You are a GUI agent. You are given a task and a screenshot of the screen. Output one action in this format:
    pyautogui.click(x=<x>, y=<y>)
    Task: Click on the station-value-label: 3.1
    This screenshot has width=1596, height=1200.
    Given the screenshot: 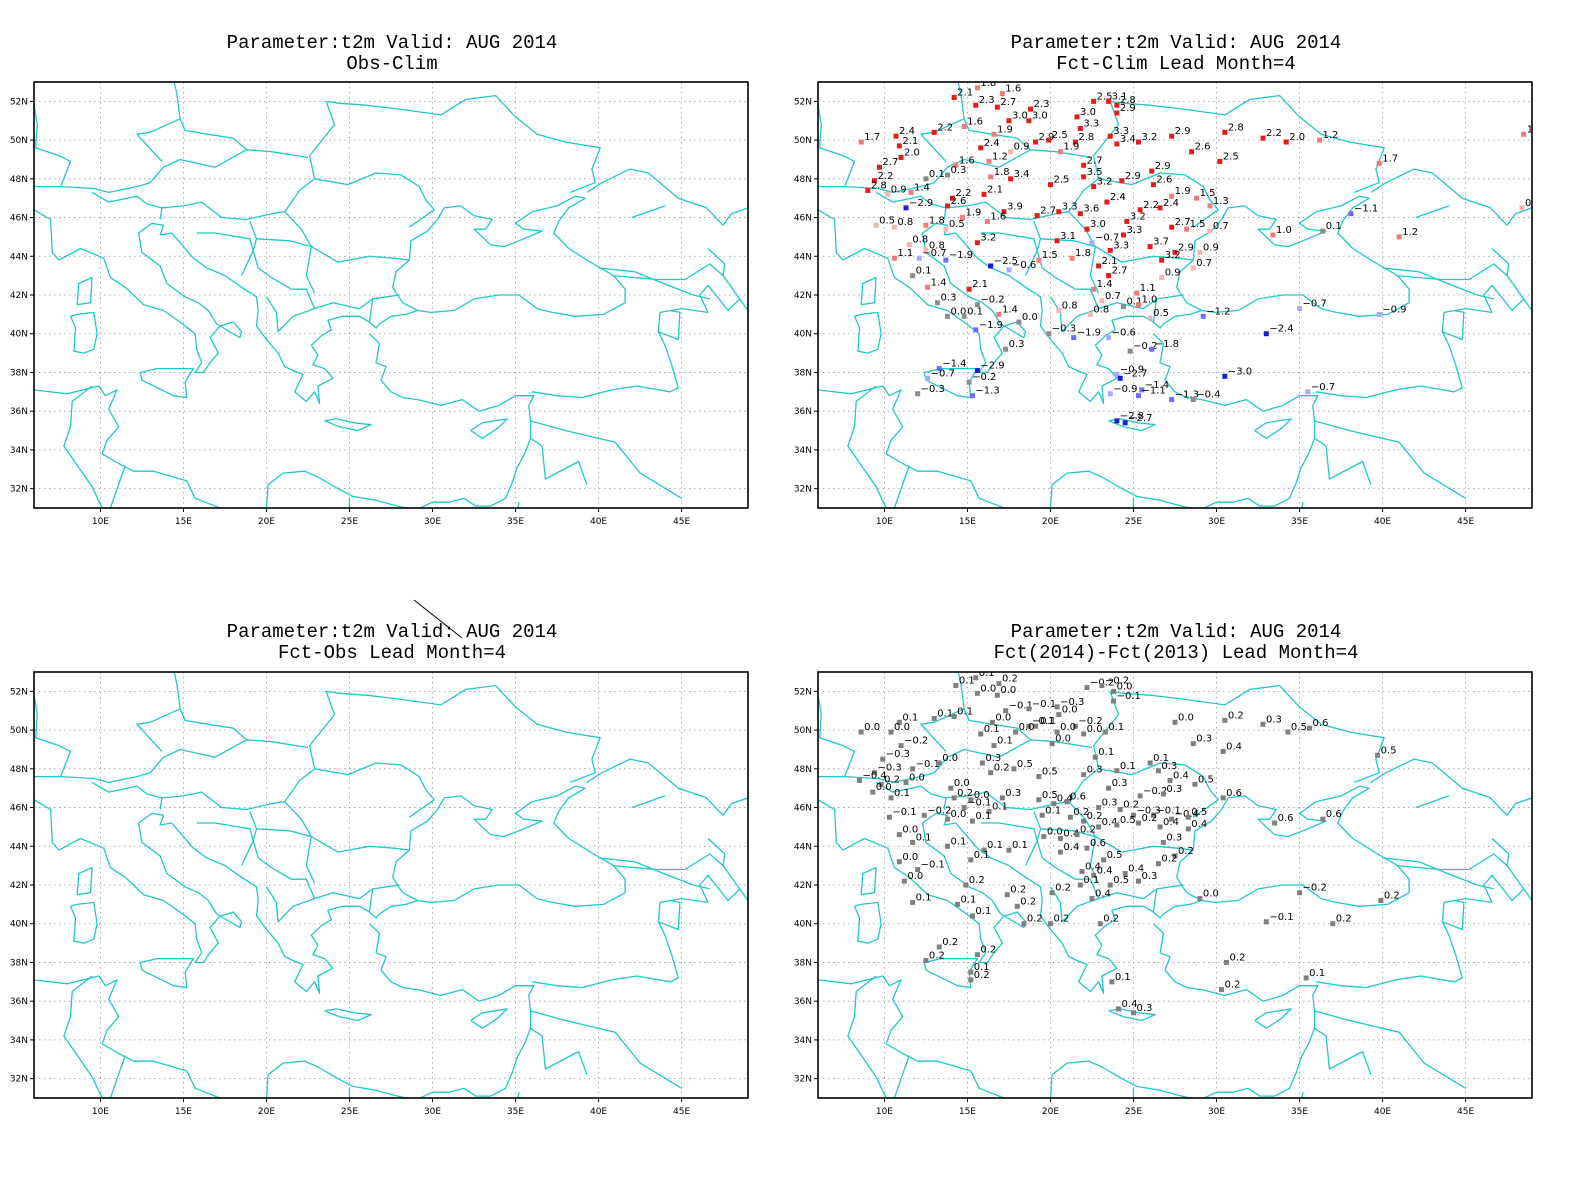 What is the action you would take?
    pyautogui.click(x=1068, y=236)
    